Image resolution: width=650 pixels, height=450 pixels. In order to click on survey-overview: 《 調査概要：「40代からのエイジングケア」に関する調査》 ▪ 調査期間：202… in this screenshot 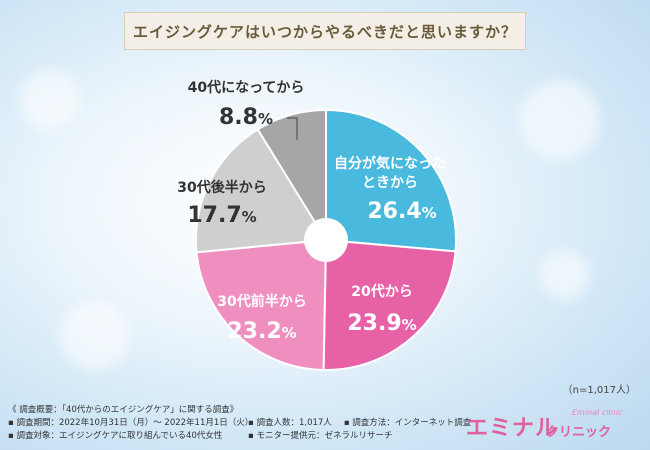, I will do `click(240, 423)`.